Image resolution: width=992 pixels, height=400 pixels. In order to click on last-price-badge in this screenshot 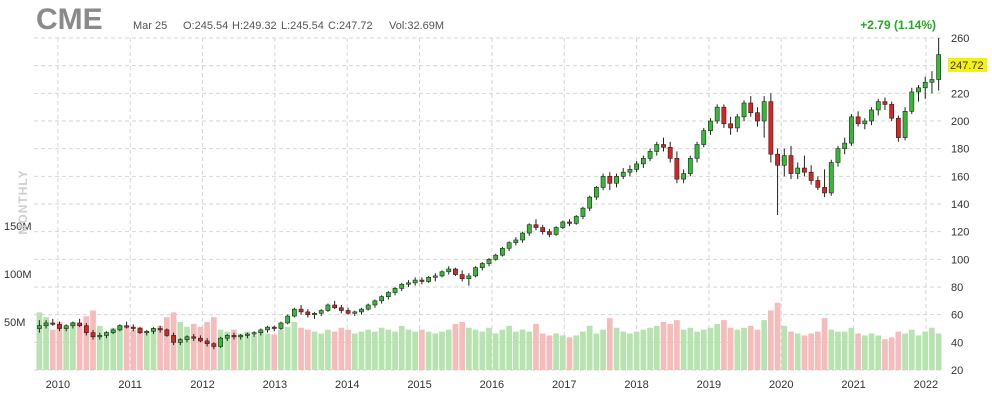, I will do `click(967, 65)`.